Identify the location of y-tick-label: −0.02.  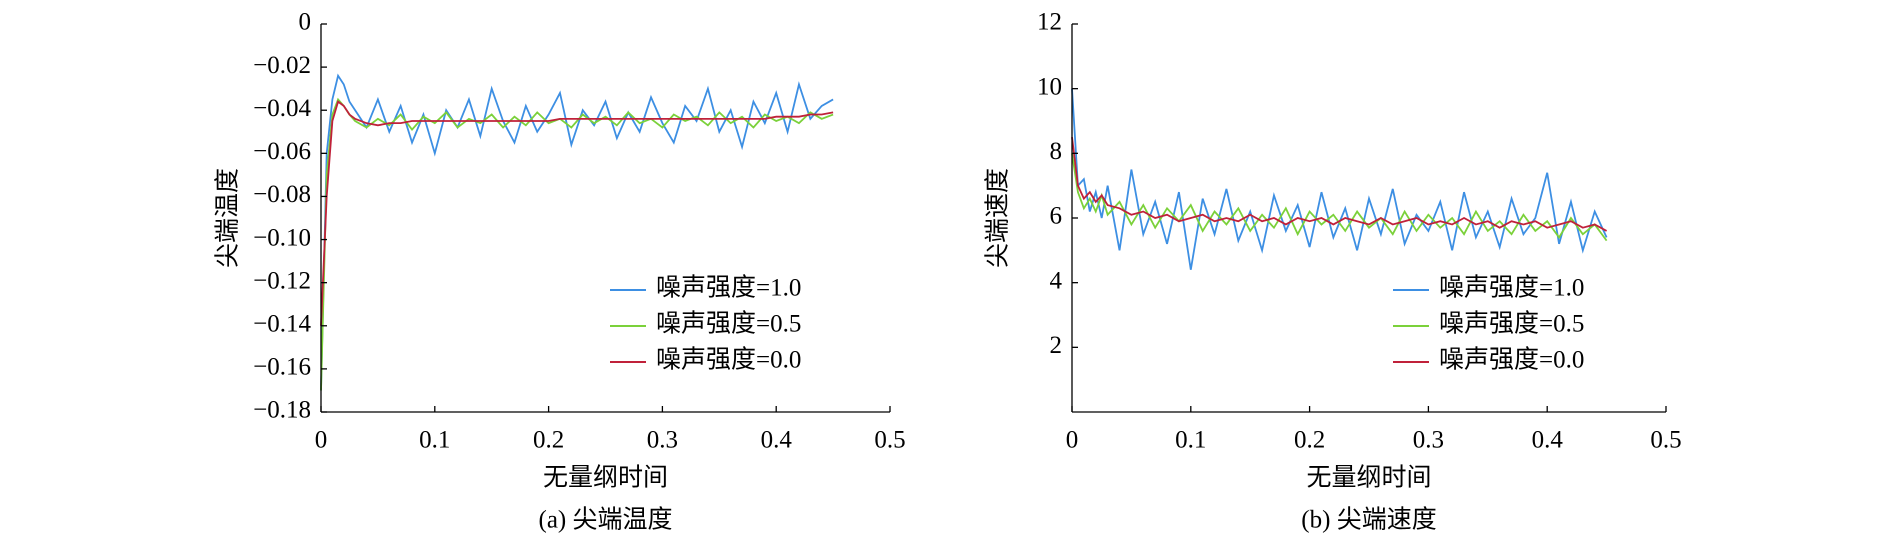
(282, 65).